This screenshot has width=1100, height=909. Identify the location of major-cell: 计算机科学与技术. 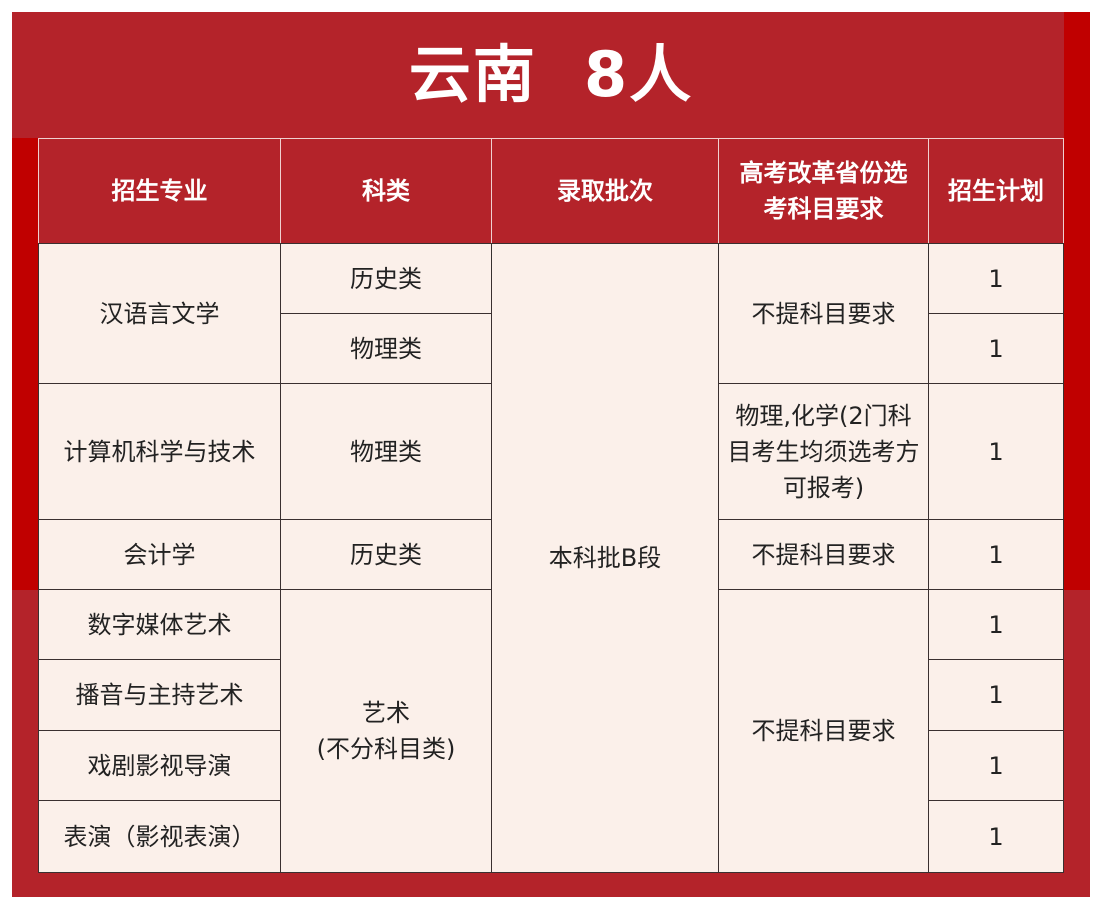
(159, 451).